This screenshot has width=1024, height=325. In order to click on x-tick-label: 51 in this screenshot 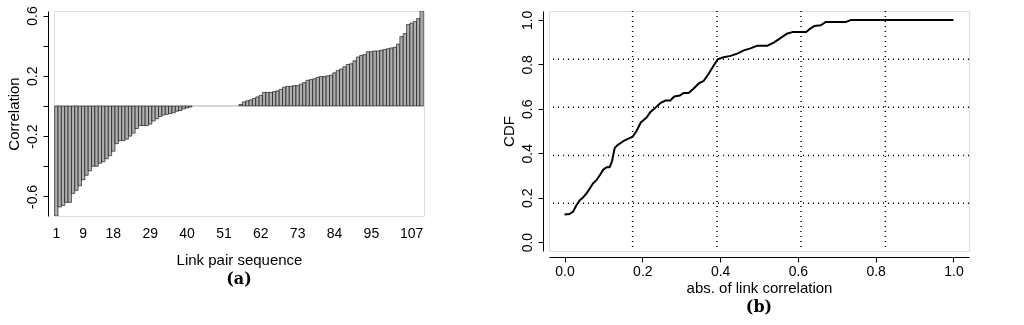, I will do `click(224, 232)`.